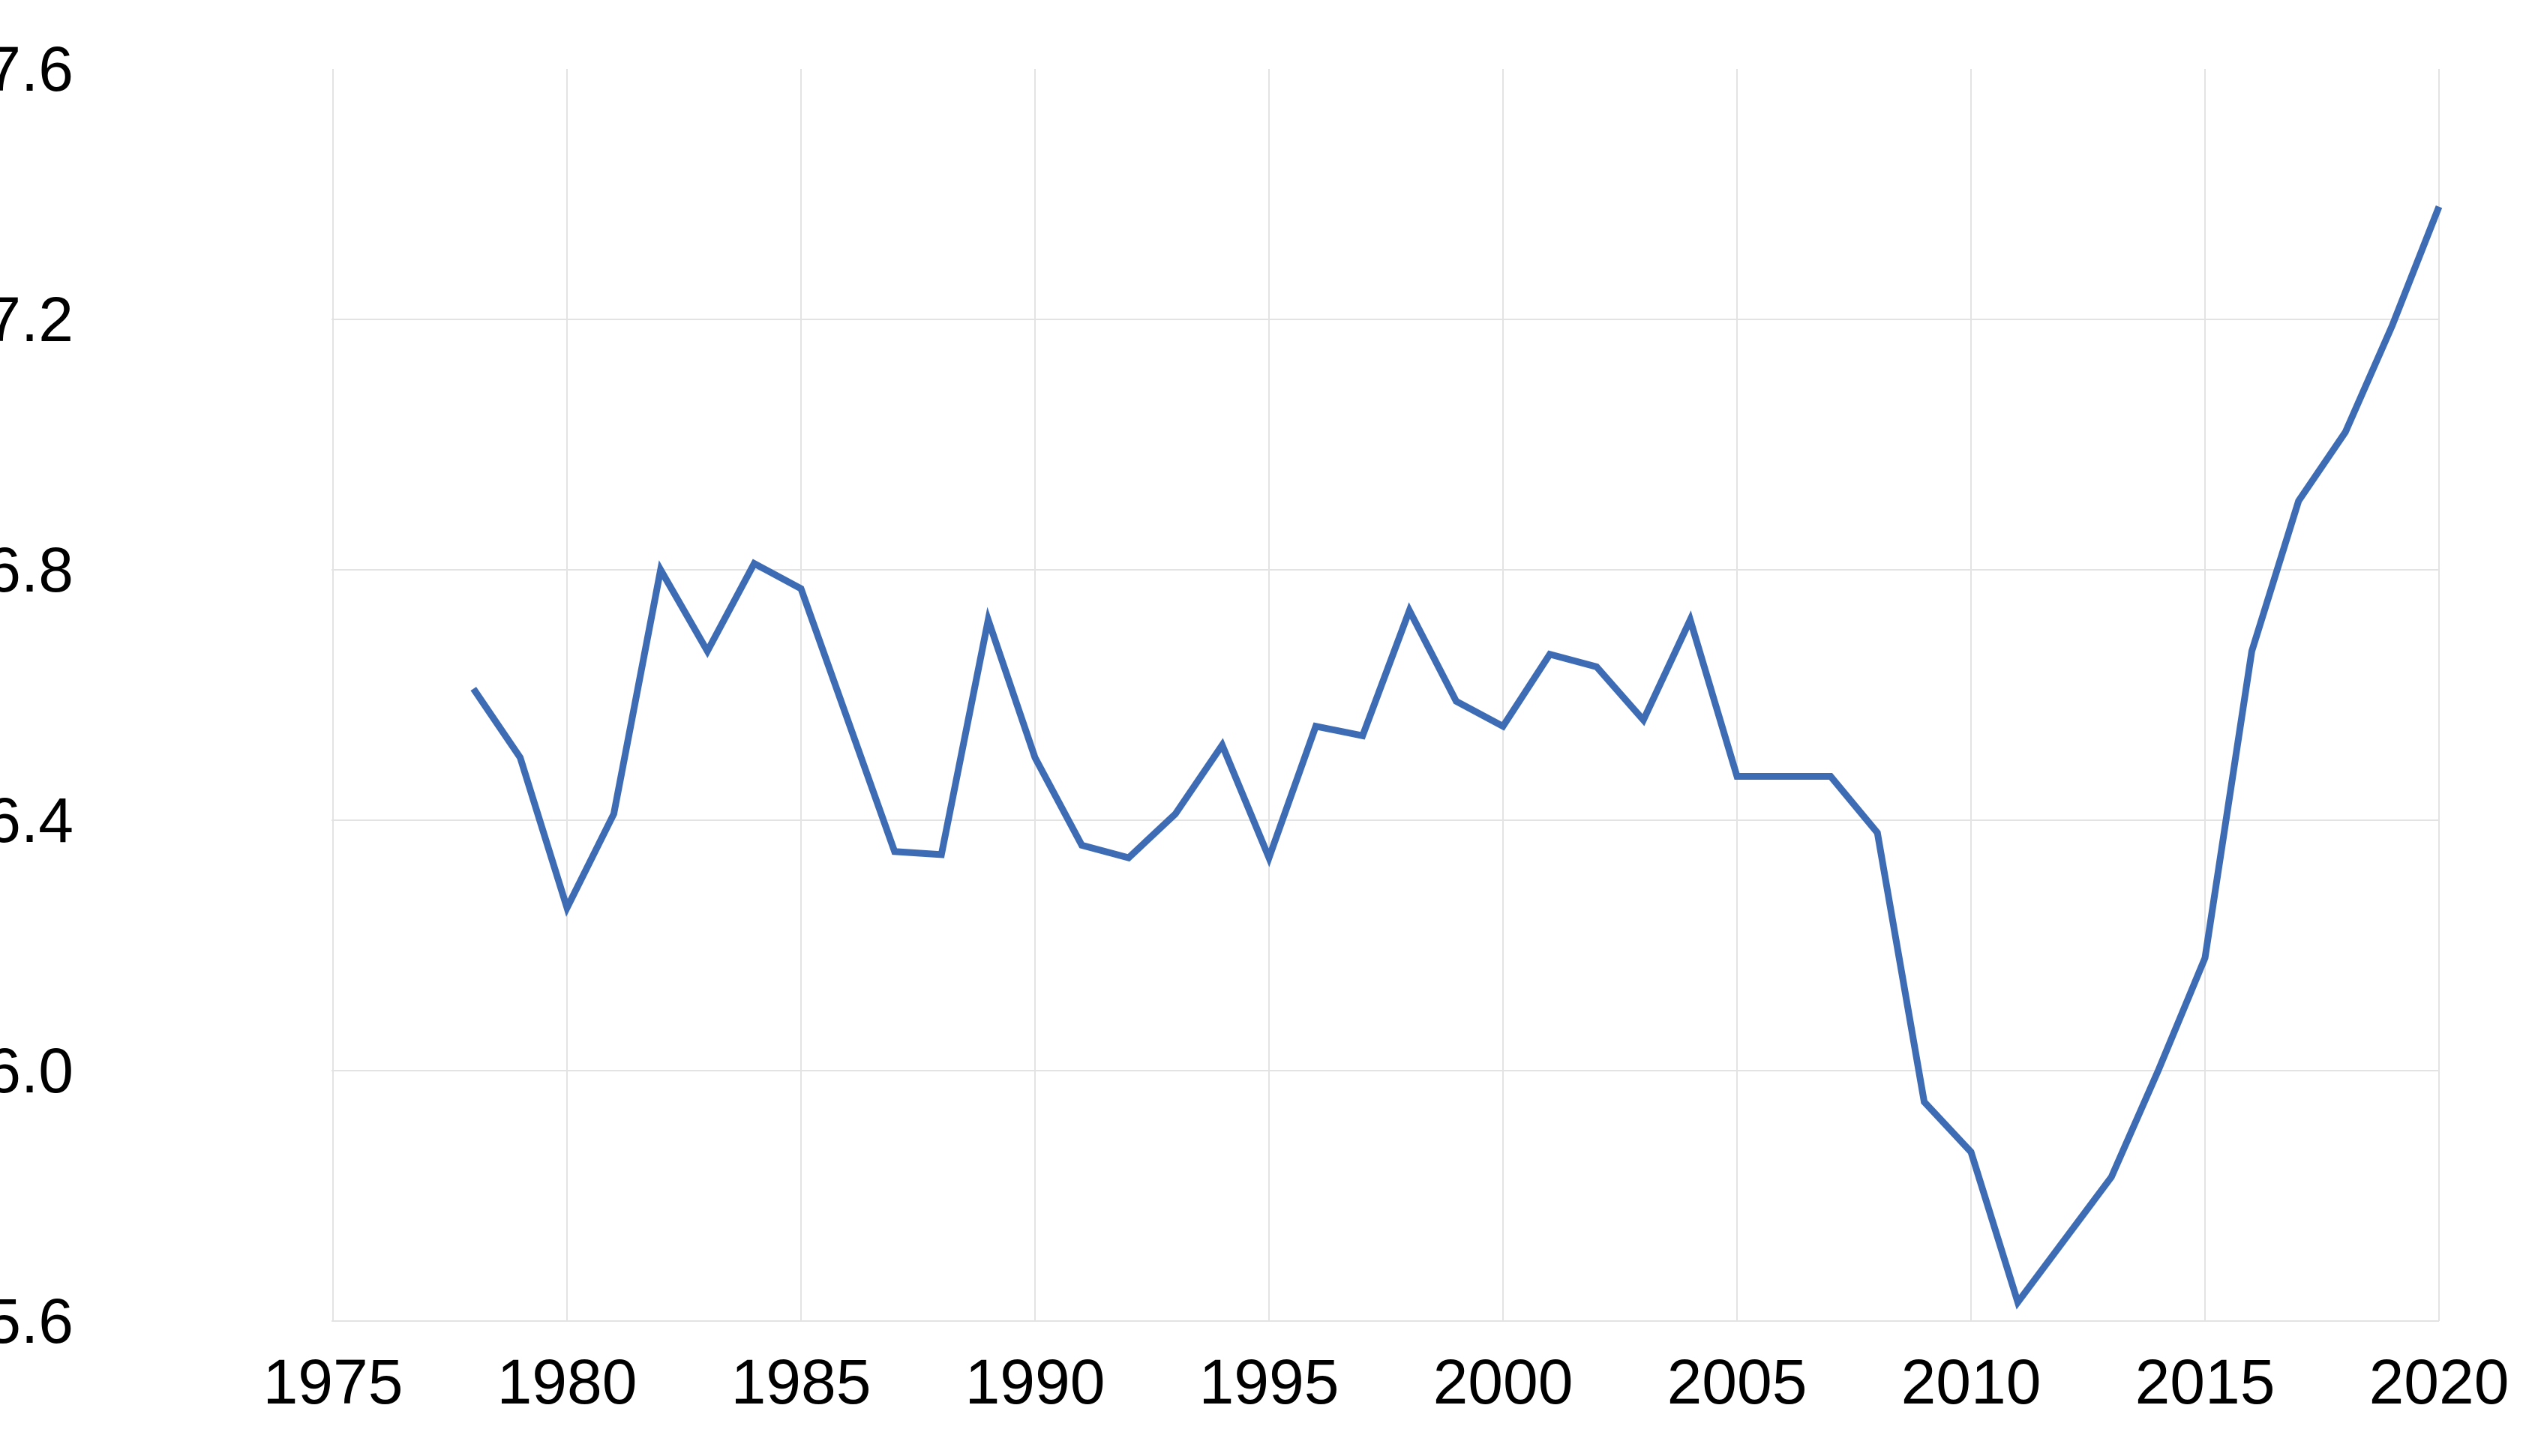 Image resolution: width=2532 pixels, height=1456 pixels. What do you see at coordinates (37, 570) in the screenshot?
I see `y-tick-label: 6.8` at bounding box center [37, 570].